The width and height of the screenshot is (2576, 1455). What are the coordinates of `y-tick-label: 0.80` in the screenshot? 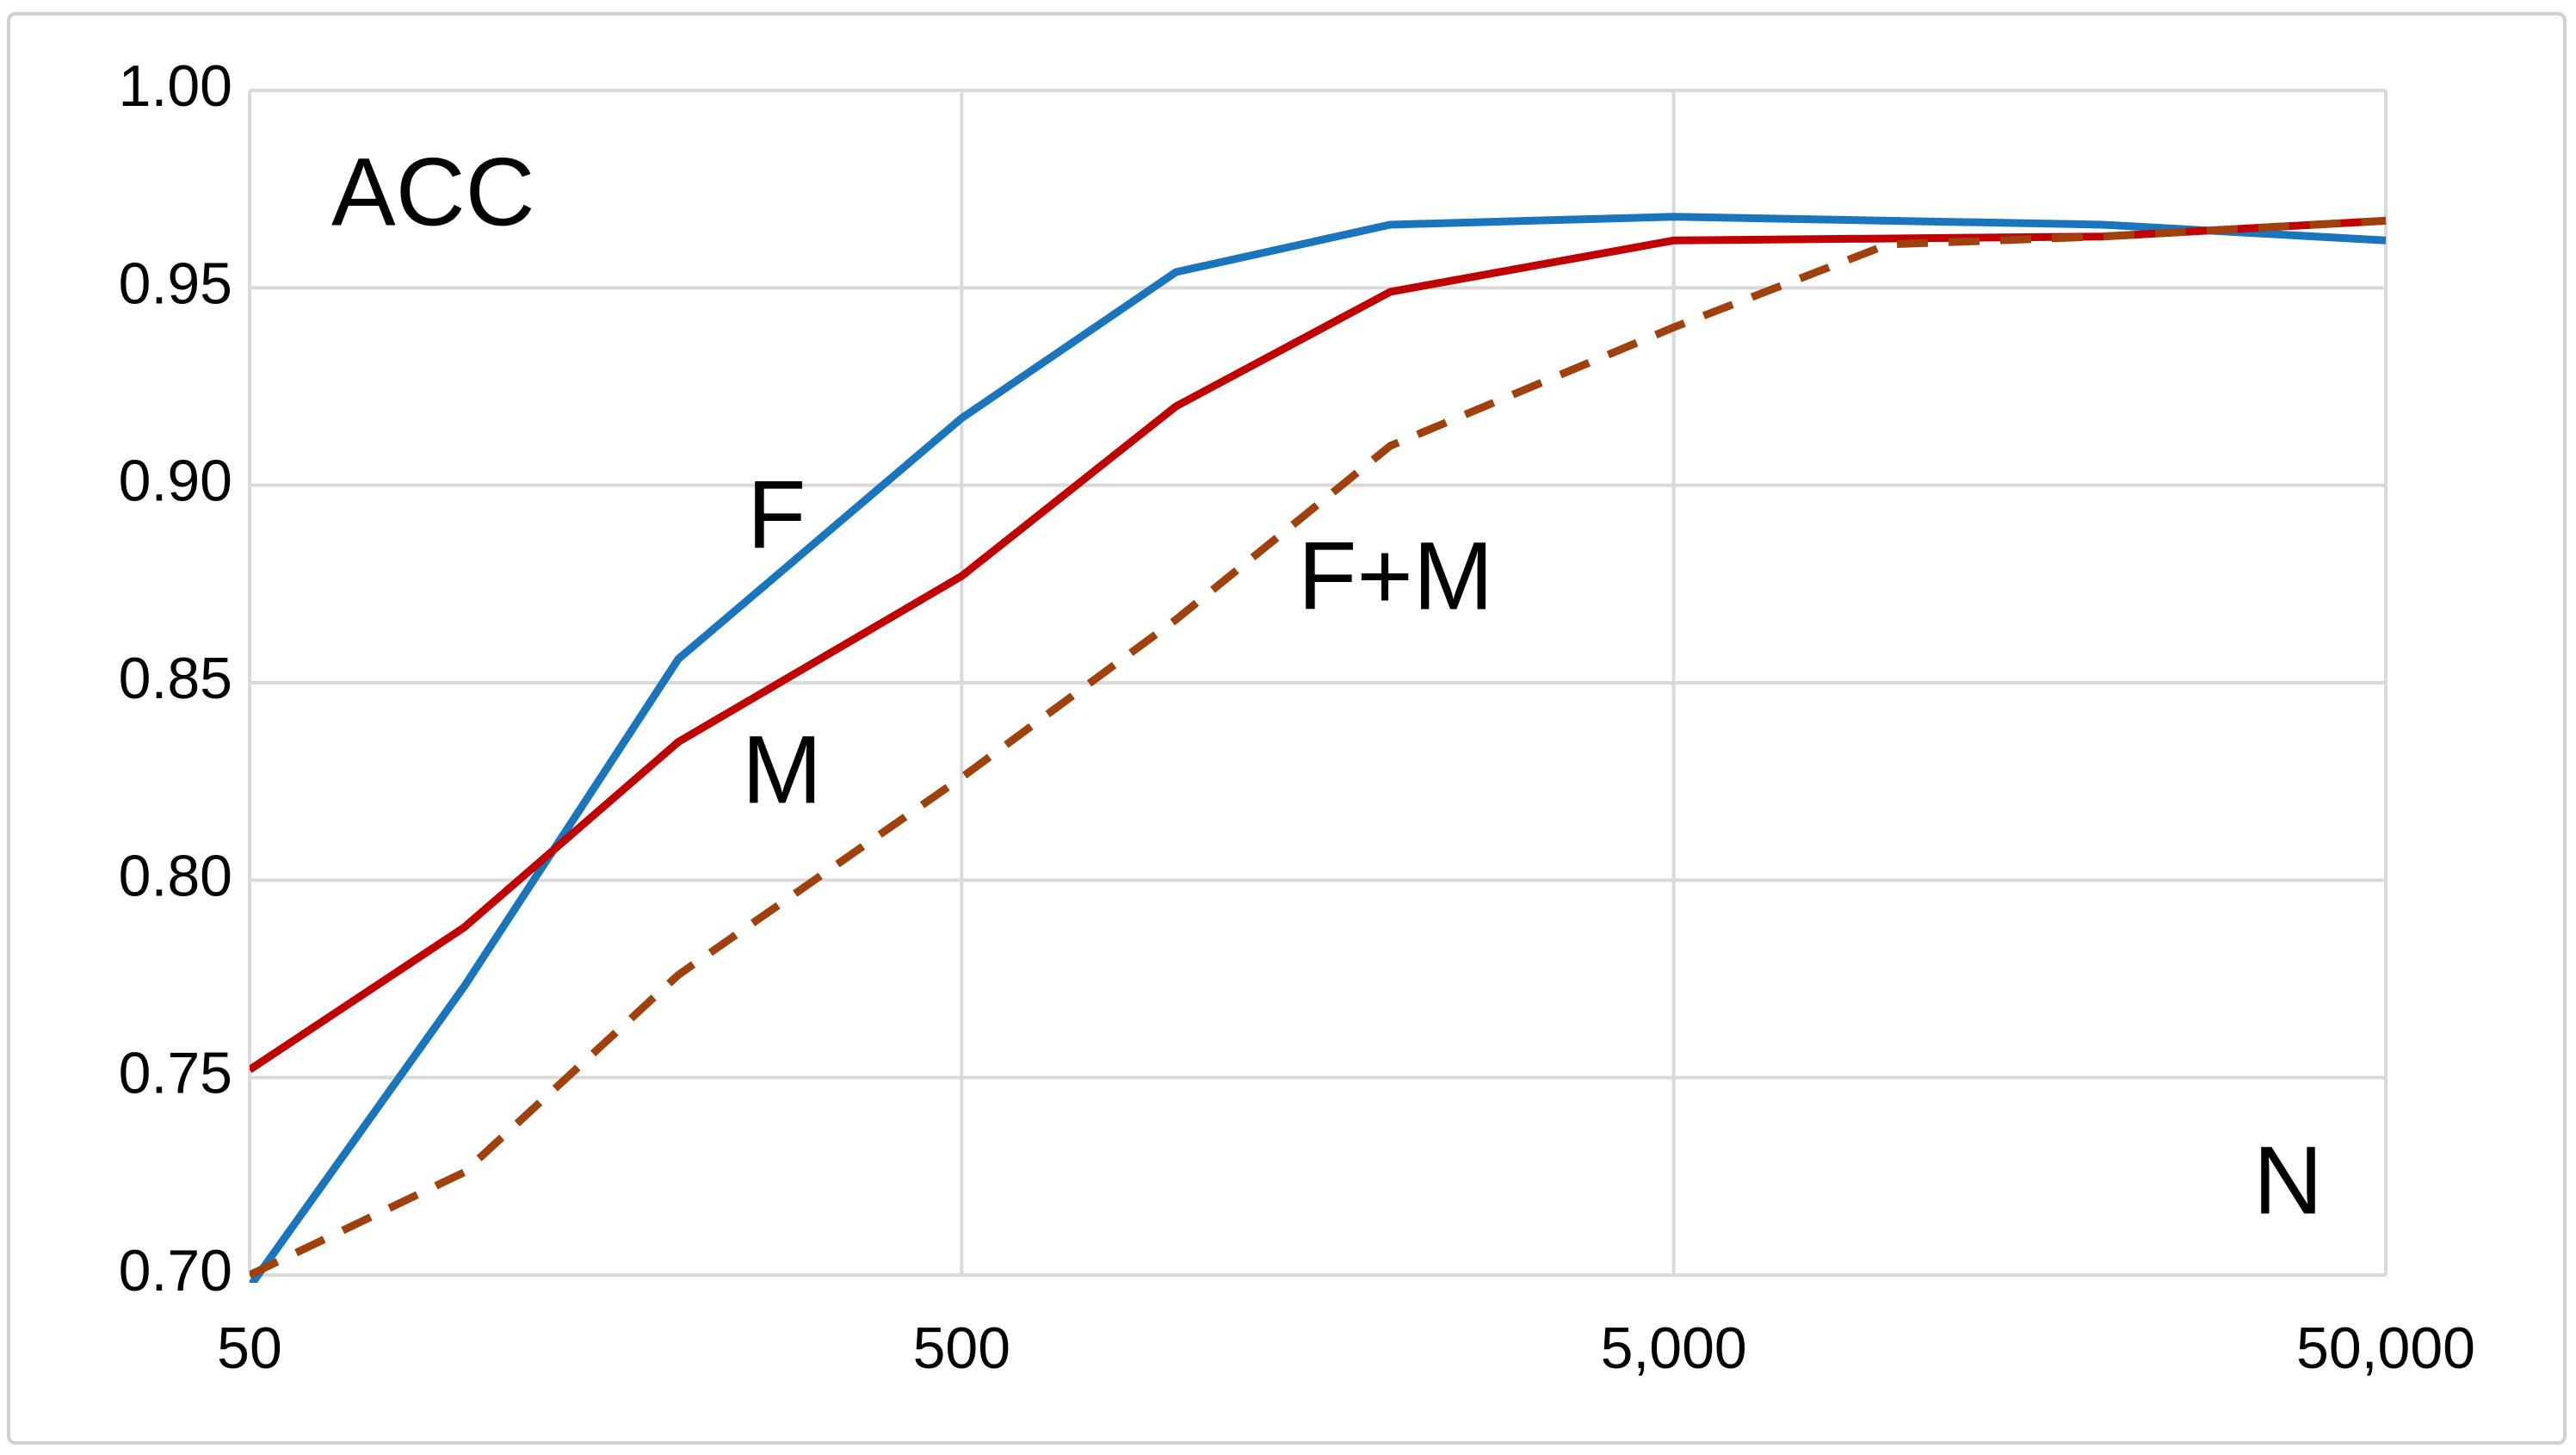 It's located at (175, 875).